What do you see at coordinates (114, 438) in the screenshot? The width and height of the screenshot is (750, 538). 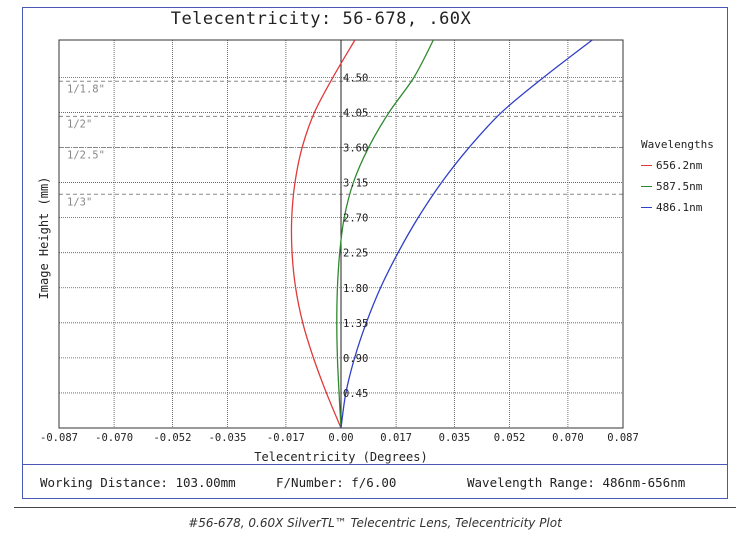 I see `x-tick-label-1: -0.070` at bounding box center [114, 438].